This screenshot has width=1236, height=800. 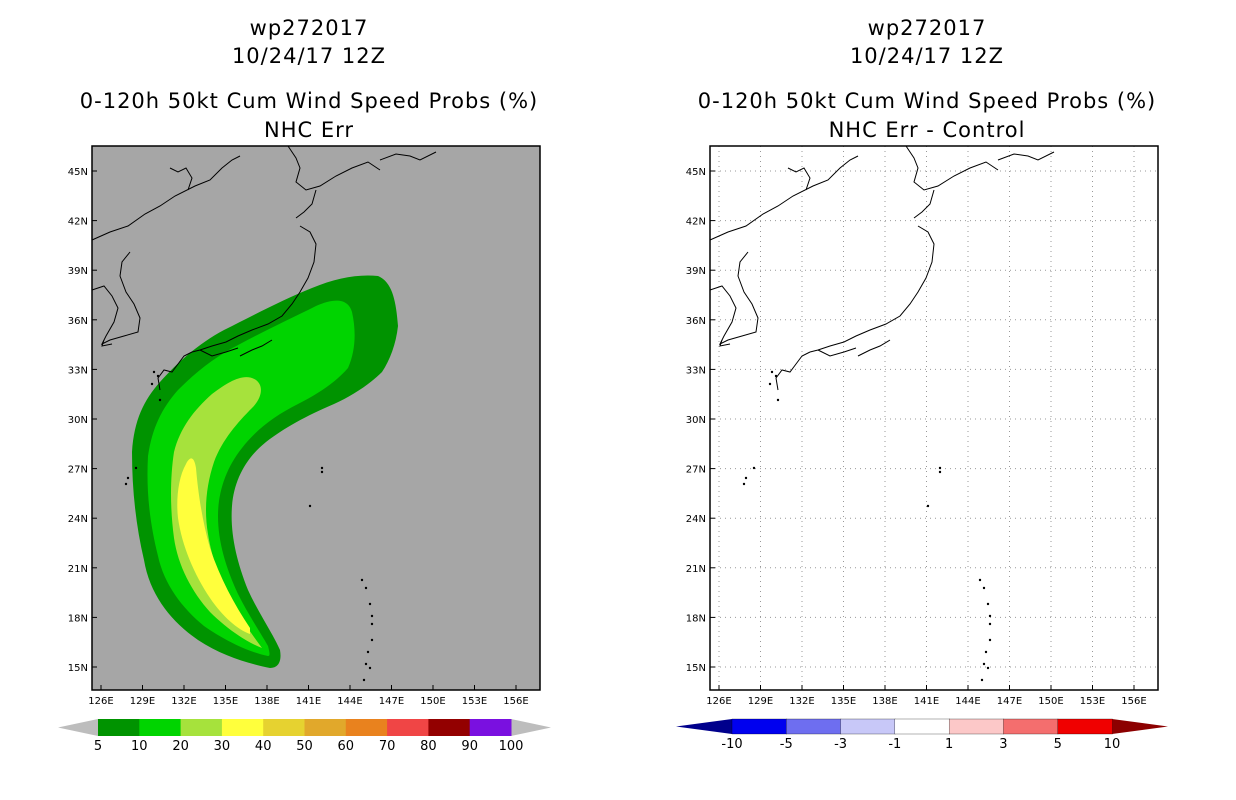 I want to click on colorbar-label: 90, so click(x=469, y=746).